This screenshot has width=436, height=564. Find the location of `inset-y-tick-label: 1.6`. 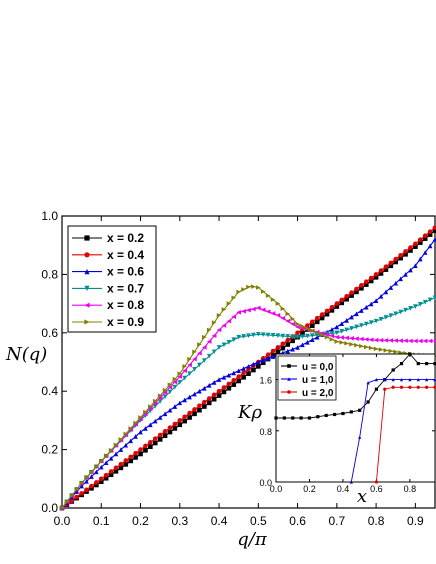

inset-y-tick-label: 1.6 is located at coordinates (265, 381).